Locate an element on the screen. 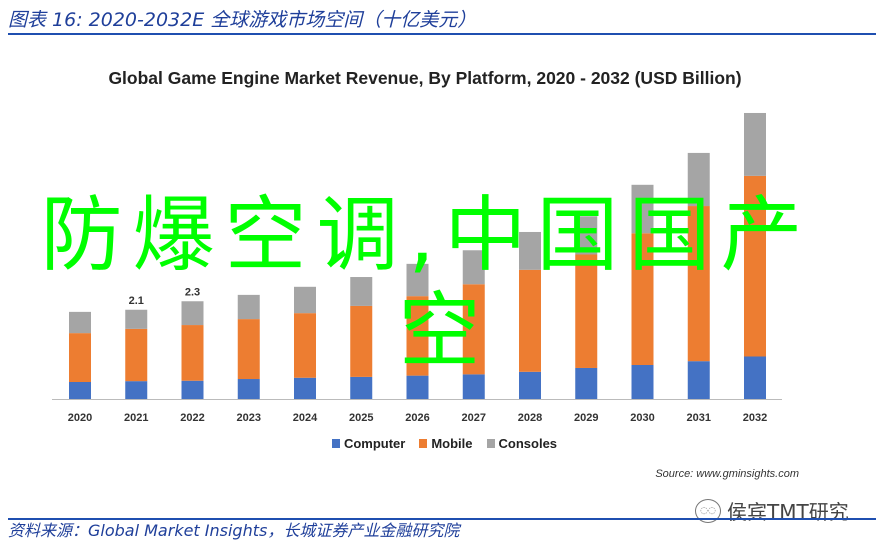 The height and width of the screenshot is (548, 889). bar-computer-2024 is located at coordinates (305, 388).